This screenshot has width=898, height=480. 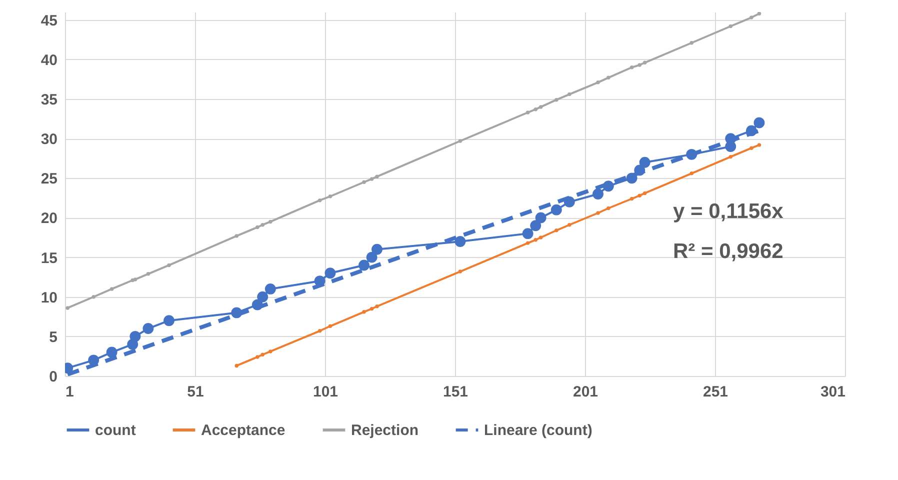 What do you see at coordinates (243, 430) in the screenshot?
I see `legend-label: Acceptance` at bounding box center [243, 430].